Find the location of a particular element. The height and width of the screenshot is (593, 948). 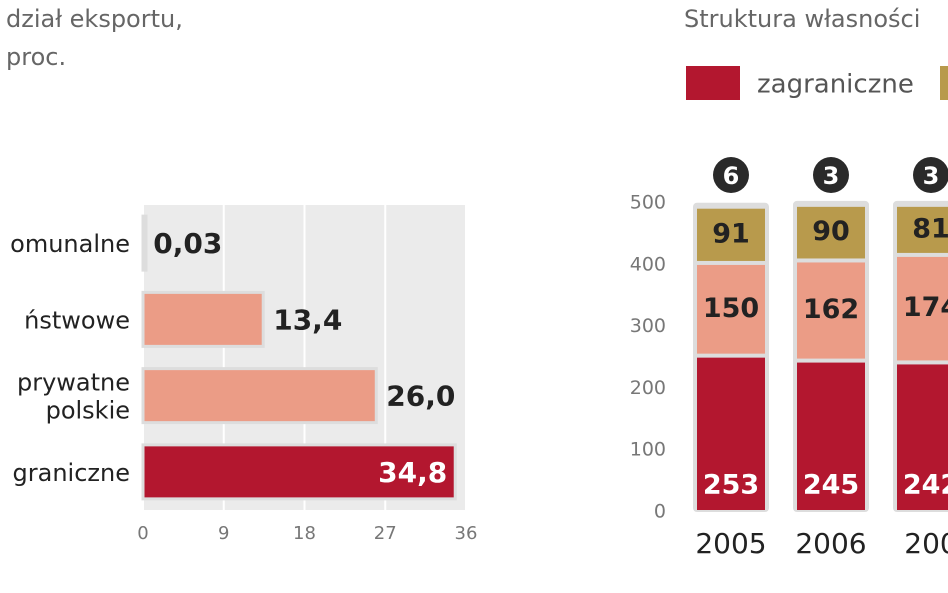

segment-label: 150 is located at coordinates (731, 308).